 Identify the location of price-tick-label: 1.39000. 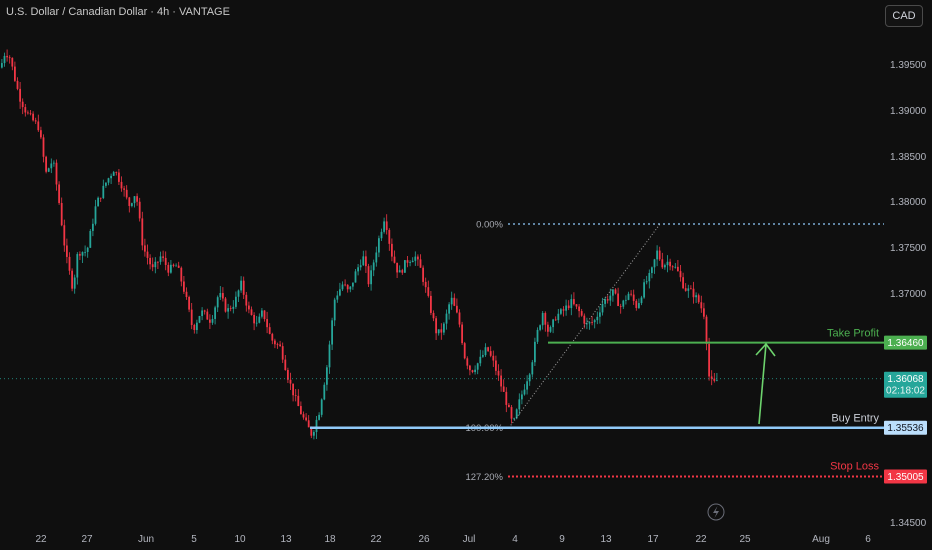
(908, 111).